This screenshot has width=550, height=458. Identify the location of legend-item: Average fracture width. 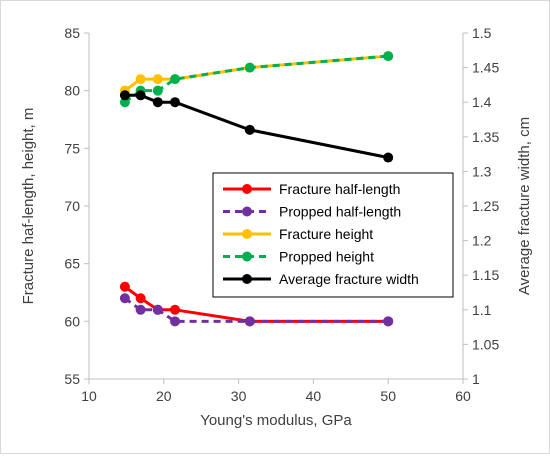
(321, 279).